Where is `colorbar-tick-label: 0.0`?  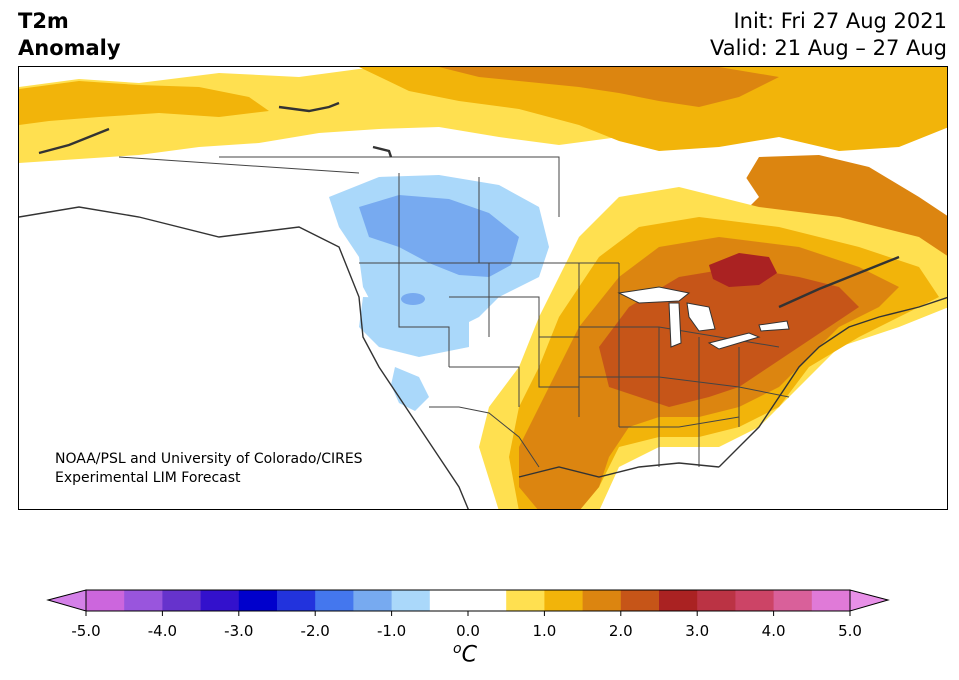 colorbar-tick-label: 0.0 is located at coordinates (468, 631).